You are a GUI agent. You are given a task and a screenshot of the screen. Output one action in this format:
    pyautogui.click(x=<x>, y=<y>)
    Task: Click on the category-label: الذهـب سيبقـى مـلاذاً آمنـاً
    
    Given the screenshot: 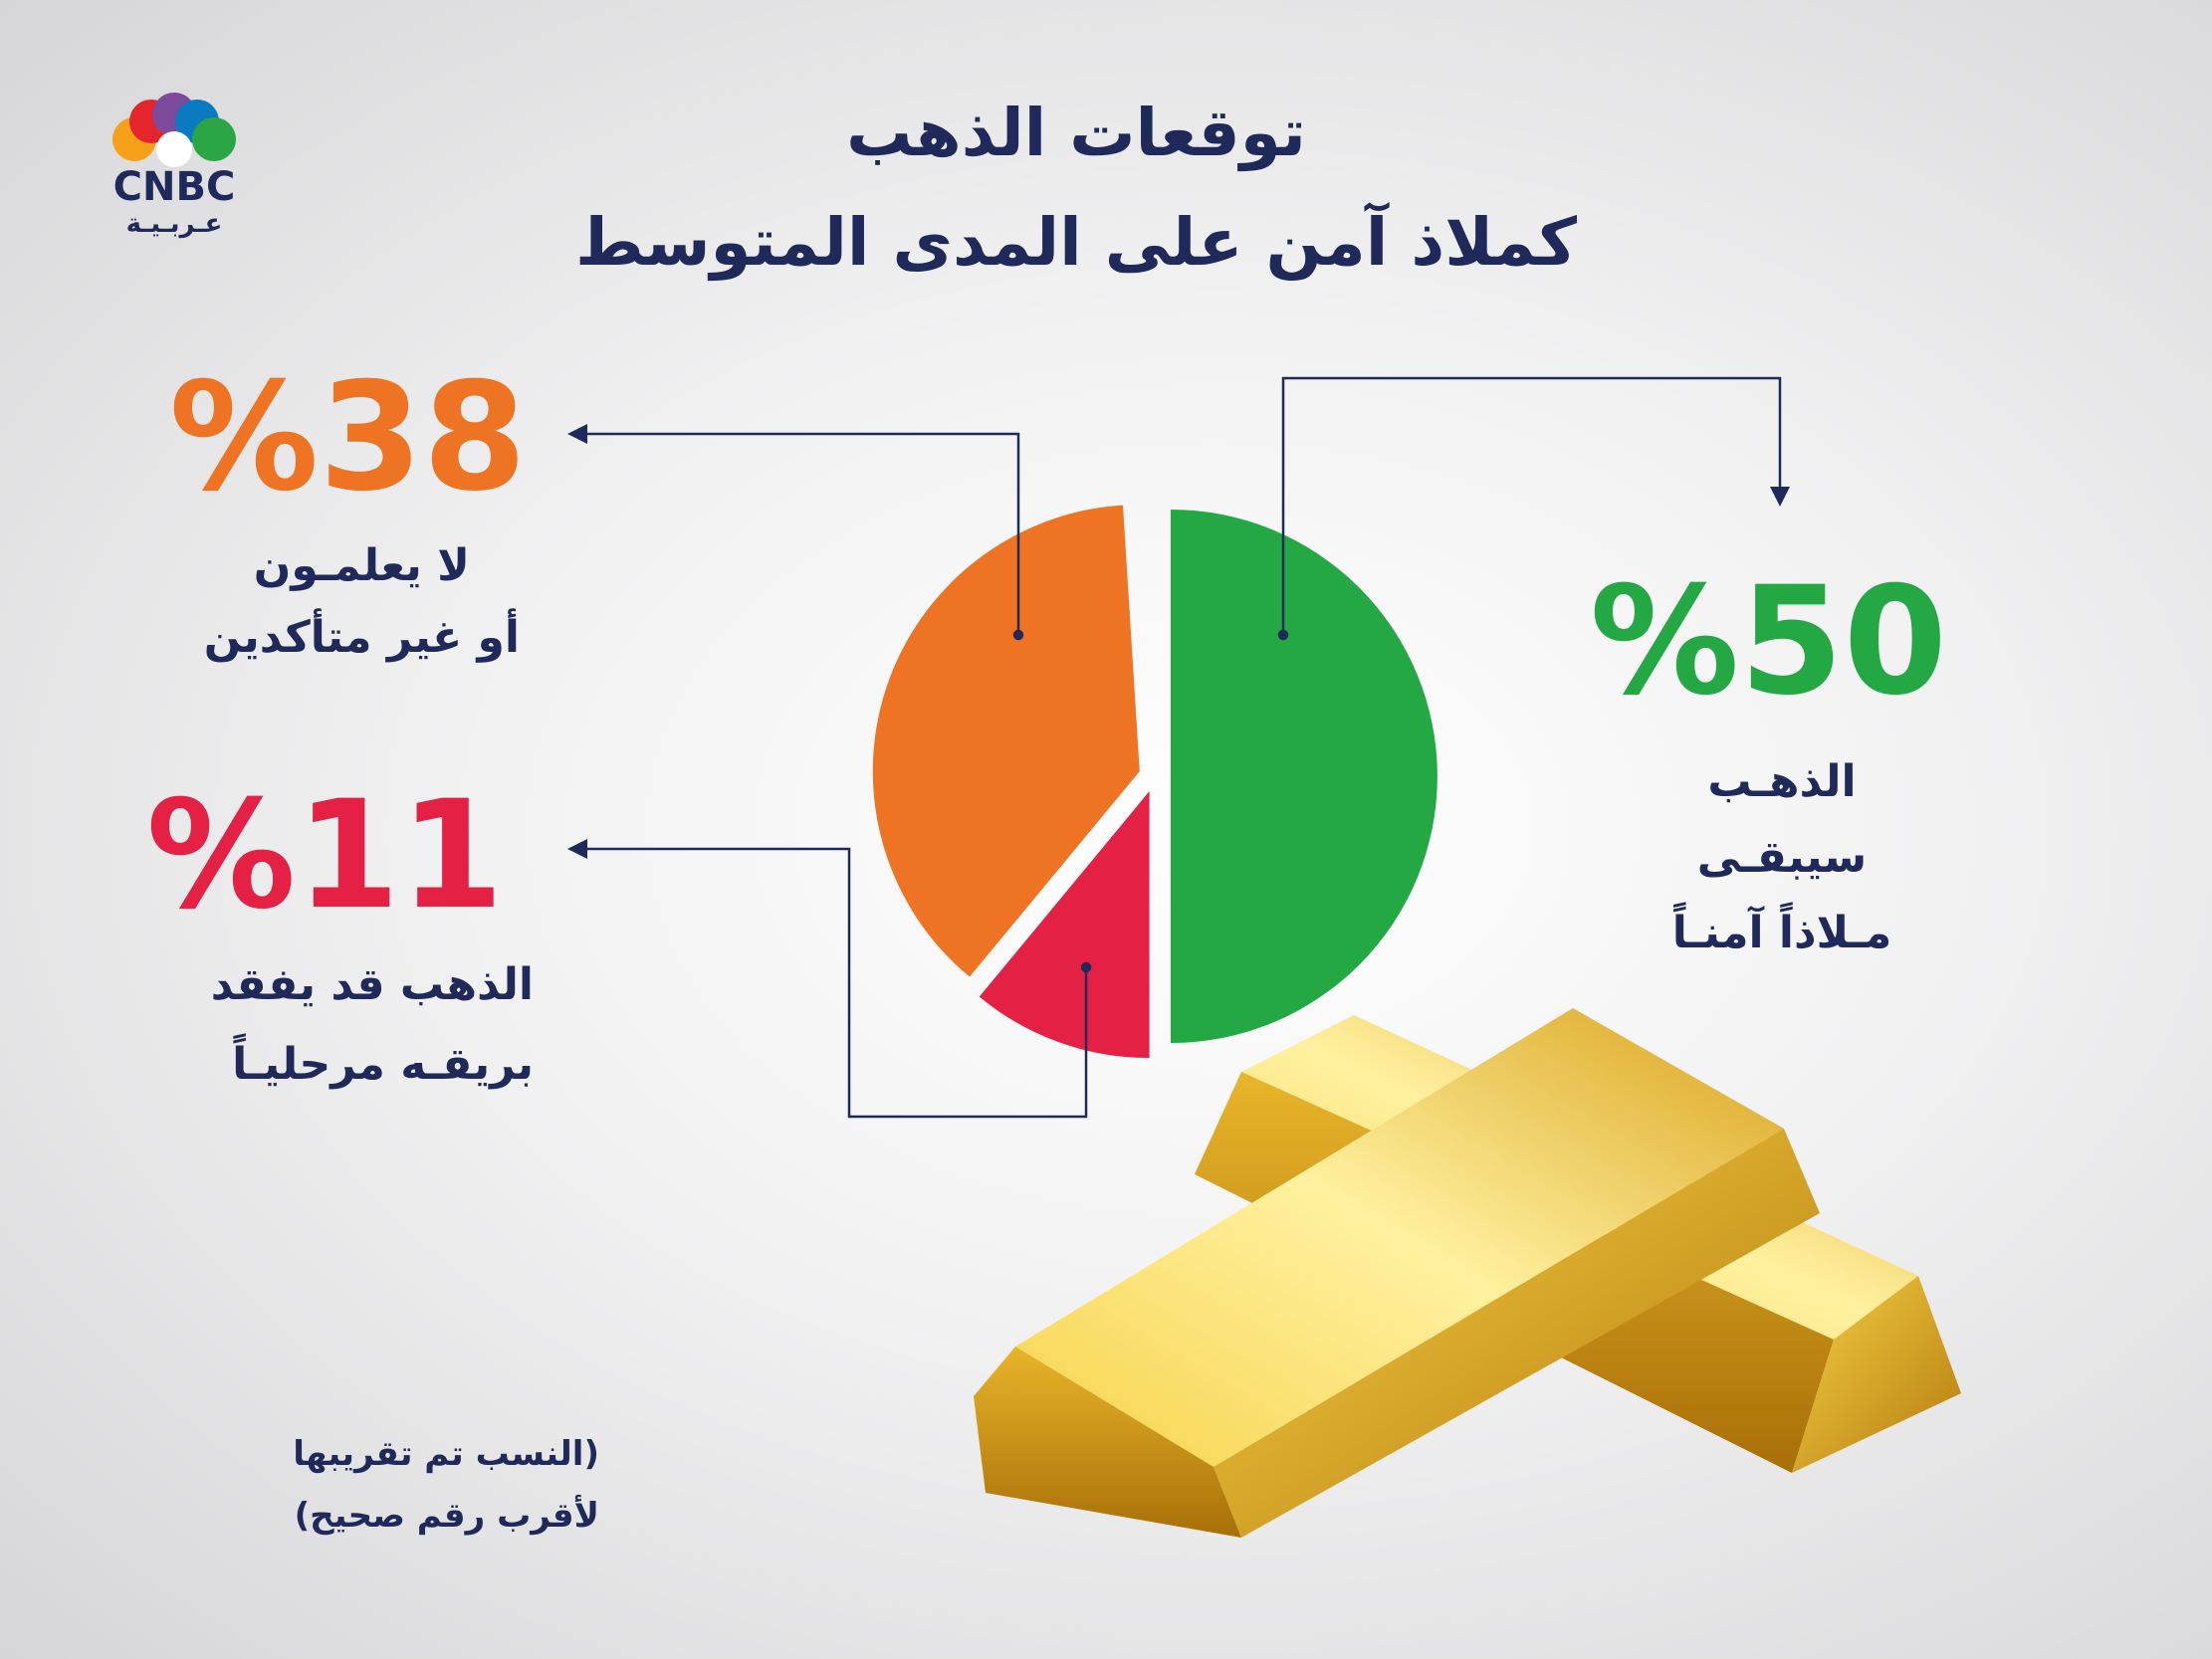 What is the action you would take?
    pyautogui.click(x=1781, y=857)
    